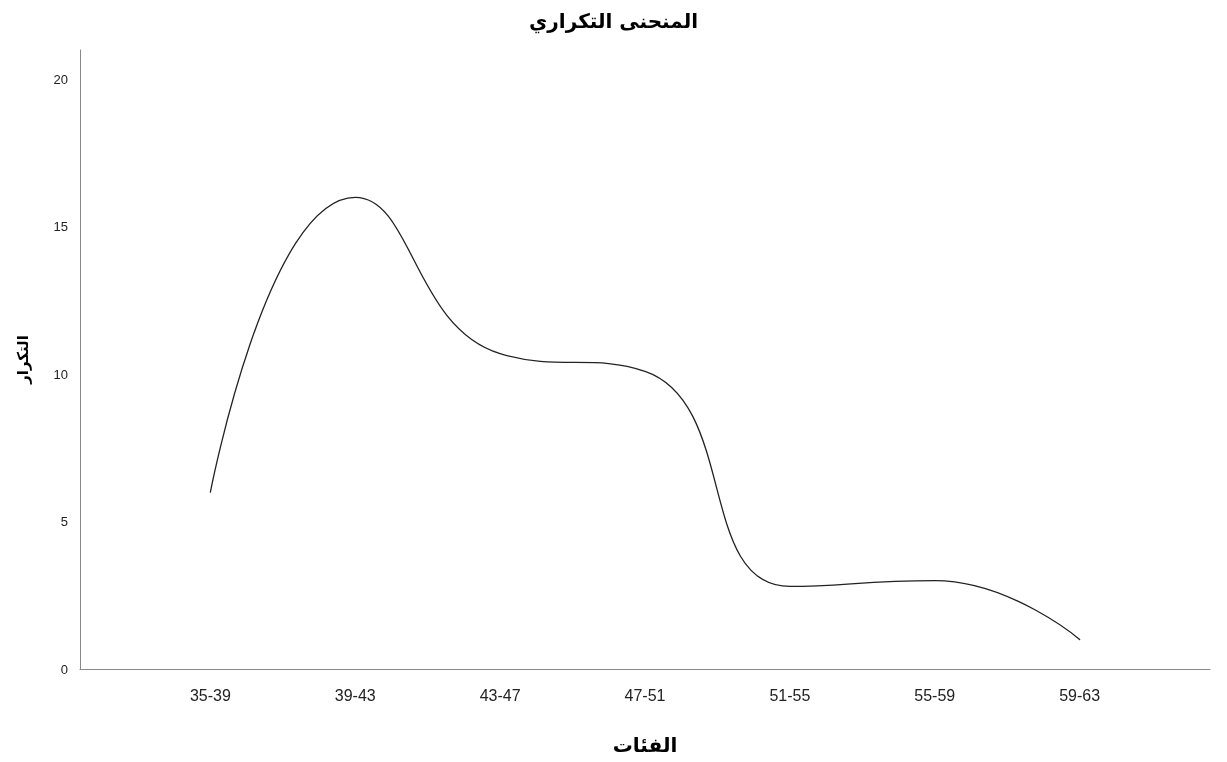  What do you see at coordinates (22, 360) in the screenshot?
I see `y-axis-title: التكرار` at bounding box center [22, 360].